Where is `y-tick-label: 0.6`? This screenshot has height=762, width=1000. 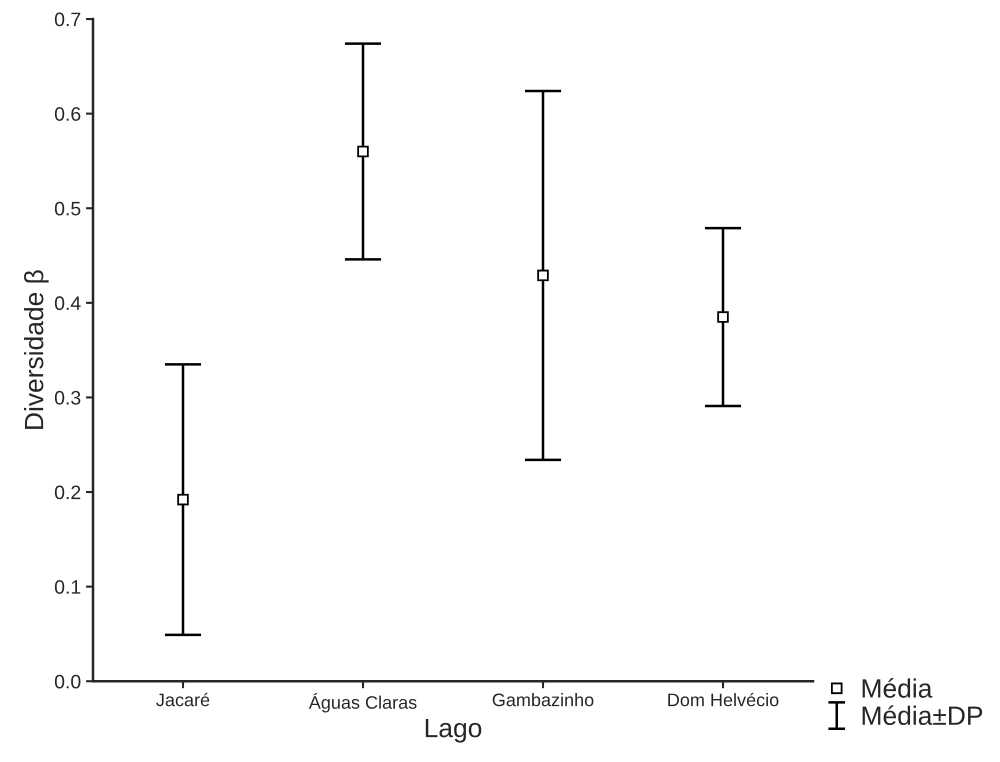
y-tick-label: 0.6 is located at coordinates (67, 114).